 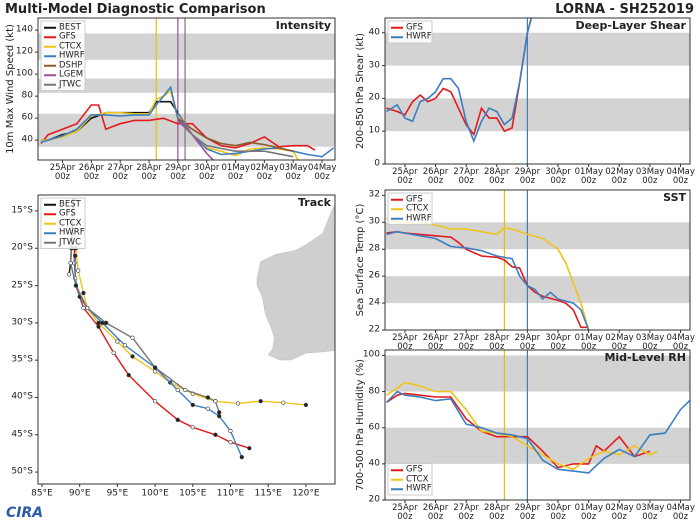 I want to click on y-tick-label: 35°S, so click(x=22, y=359).